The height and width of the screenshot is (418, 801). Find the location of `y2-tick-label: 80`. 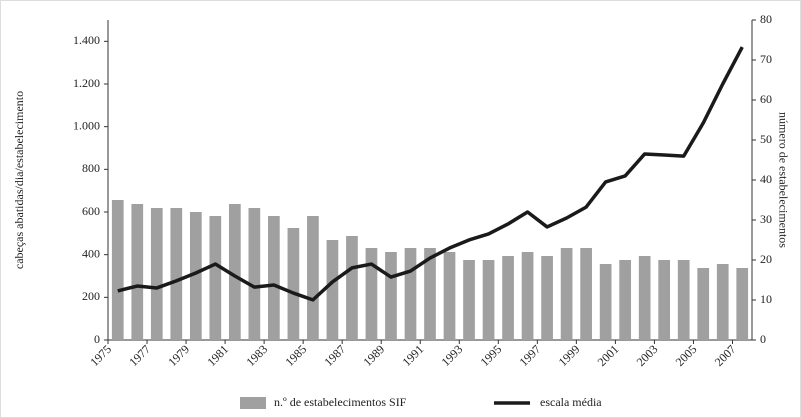

y2-tick-label: 80 is located at coordinates (766, 19).